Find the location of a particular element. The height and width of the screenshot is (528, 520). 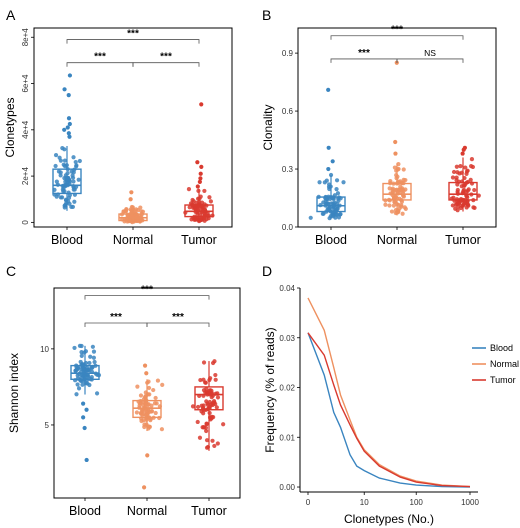

significance-label: NS is located at coordinates (430, 53).